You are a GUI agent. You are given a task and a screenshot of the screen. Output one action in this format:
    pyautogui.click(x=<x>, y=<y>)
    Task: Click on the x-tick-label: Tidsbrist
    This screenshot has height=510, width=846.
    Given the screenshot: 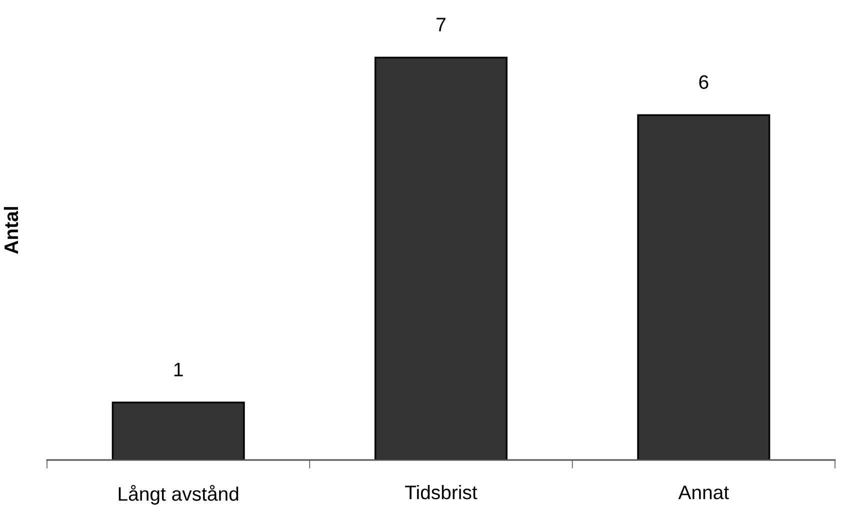 What is the action you would take?
    pyautogui.click(x=441, y=492)
    